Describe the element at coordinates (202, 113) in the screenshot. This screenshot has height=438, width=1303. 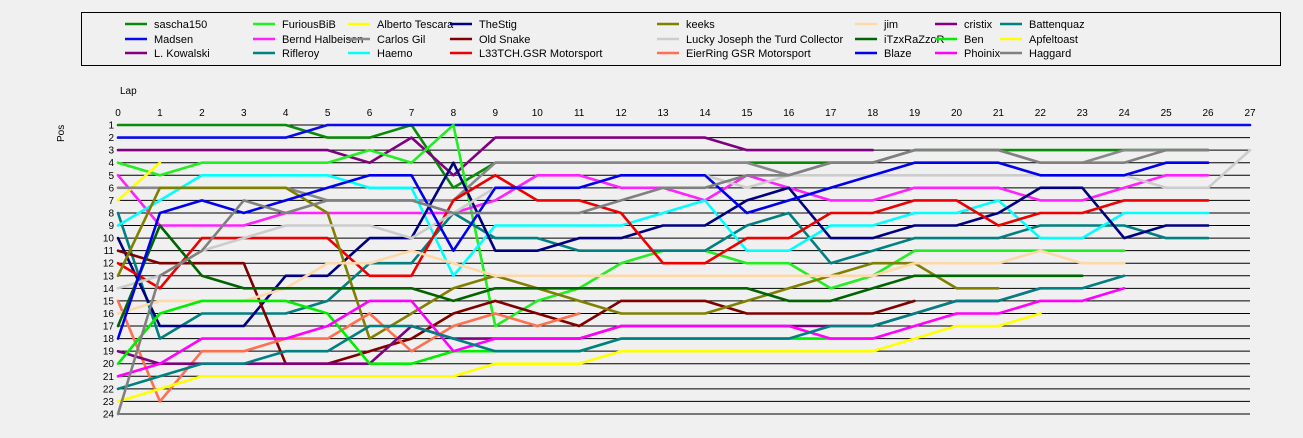
I see `x-tick-label: 2` at that location.